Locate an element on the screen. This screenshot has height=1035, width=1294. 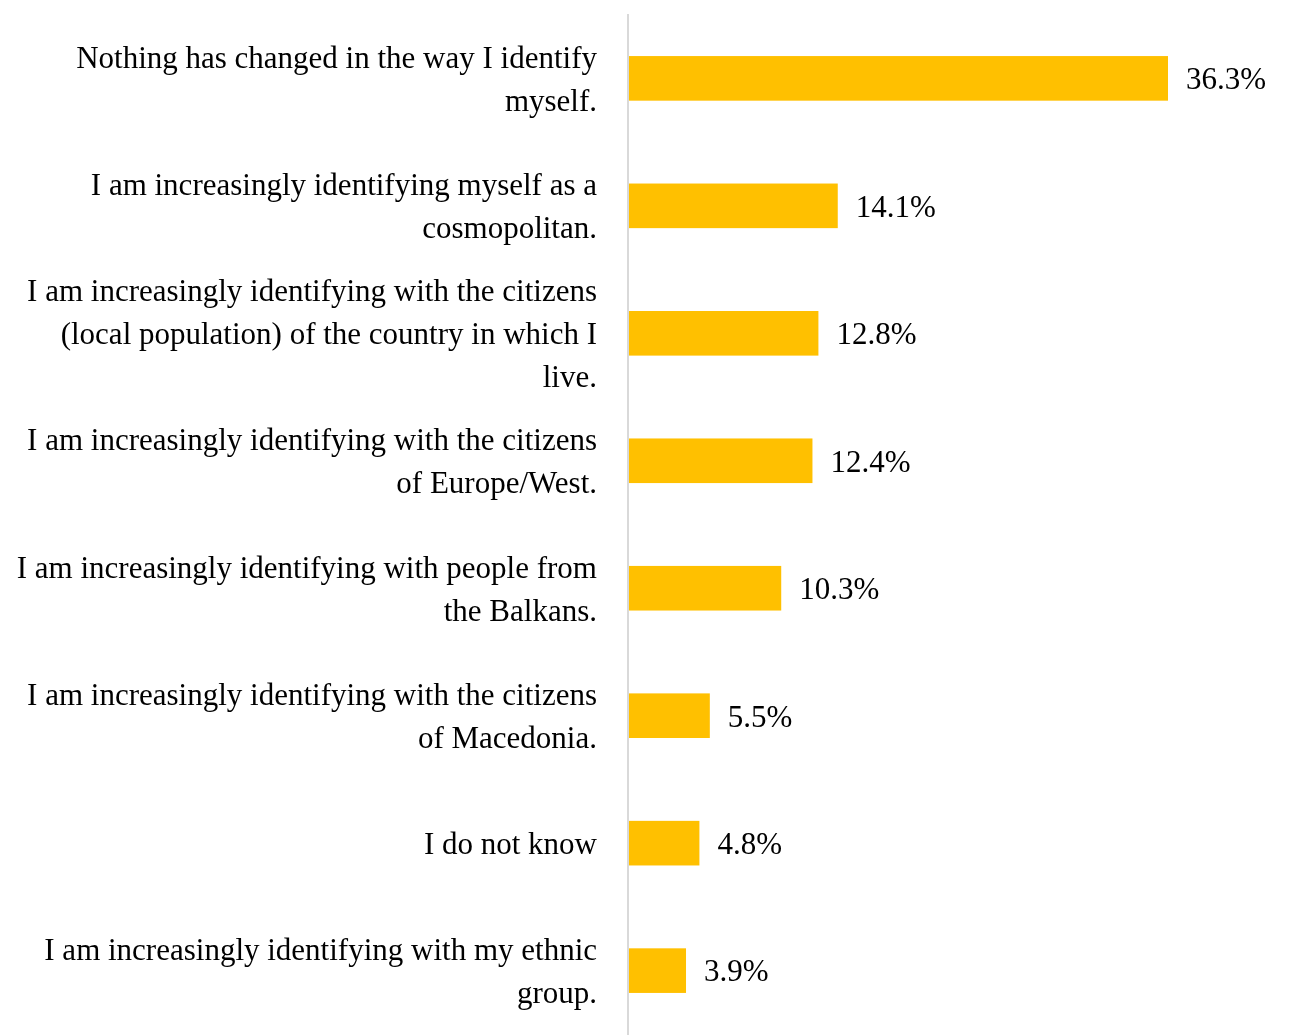
data-label: 12.4% is located at coordinates (870, 461).